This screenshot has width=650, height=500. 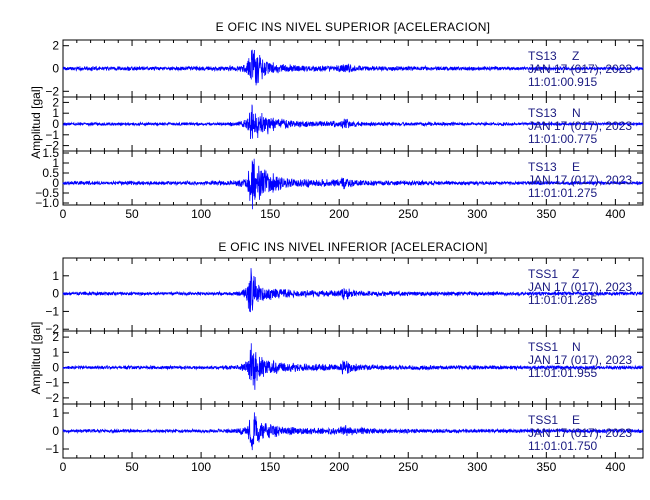 I want to click on time-label: 11:01:01.285, so click(x=563, y=300).